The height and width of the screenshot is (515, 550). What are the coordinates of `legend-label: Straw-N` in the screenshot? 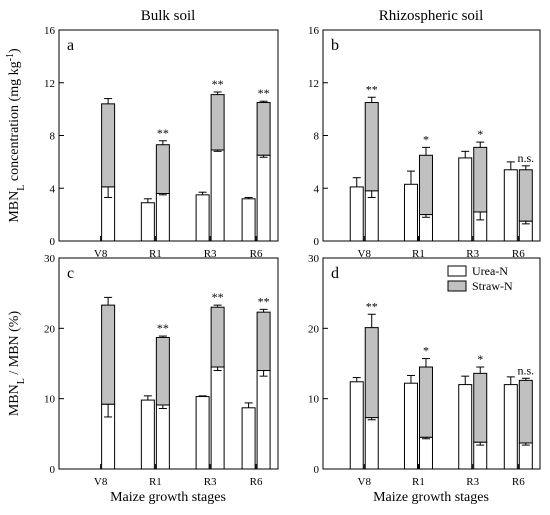 It's located at (492, 286).